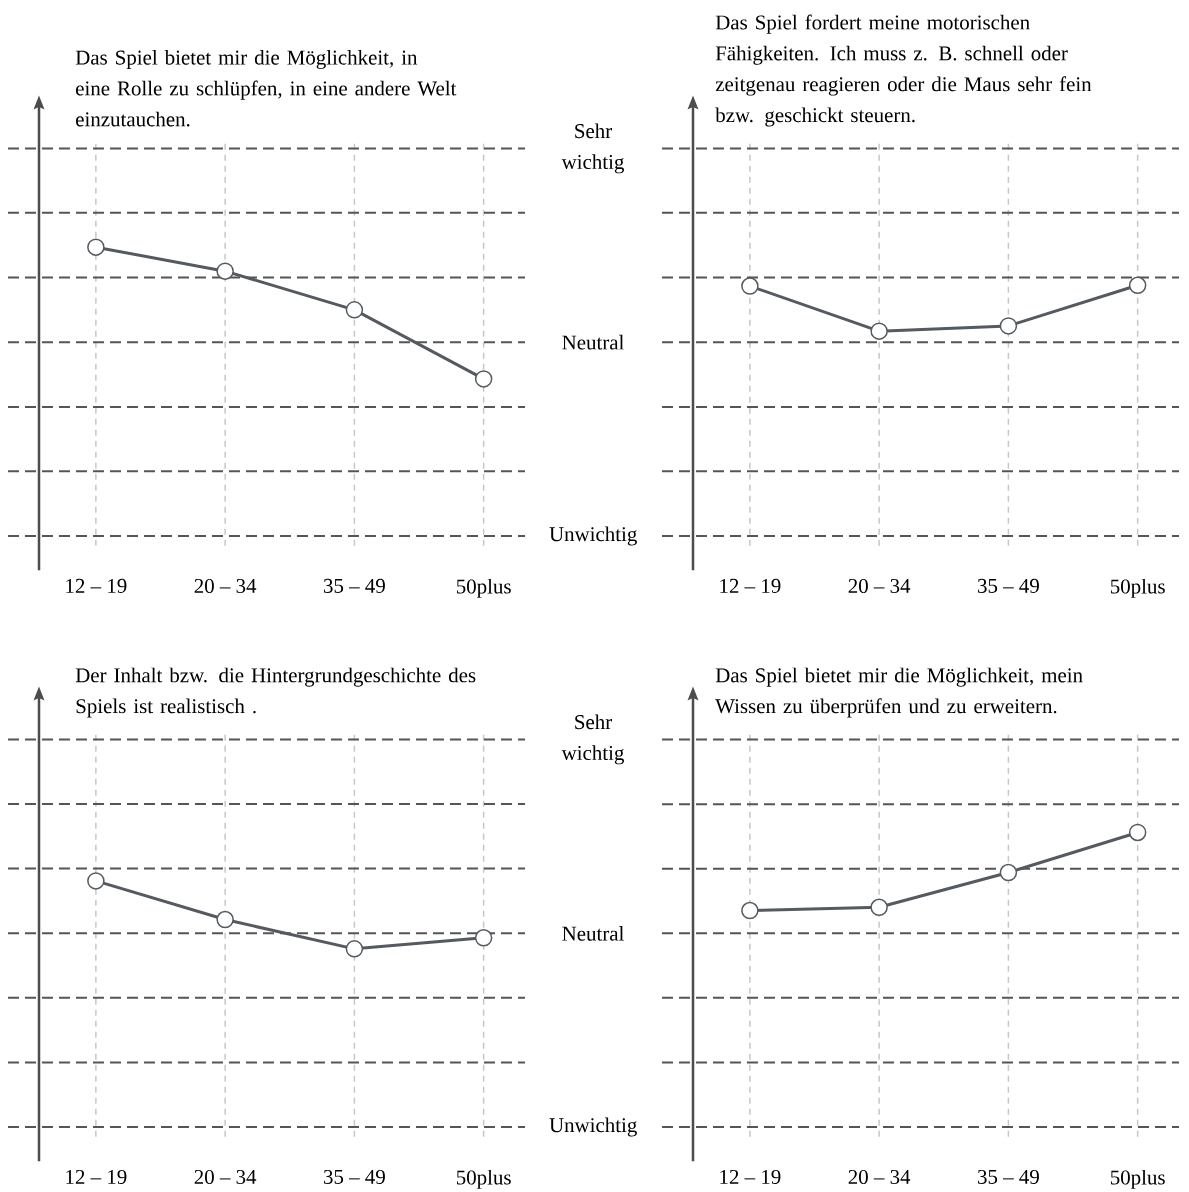  Describe the element at coordinates (899, 692) in the screenshot. I see `chart-title: Das Spiel bietet mir die Möglichkeit, mein Wissen zu überprüfen und zu erweitern.` at that location.